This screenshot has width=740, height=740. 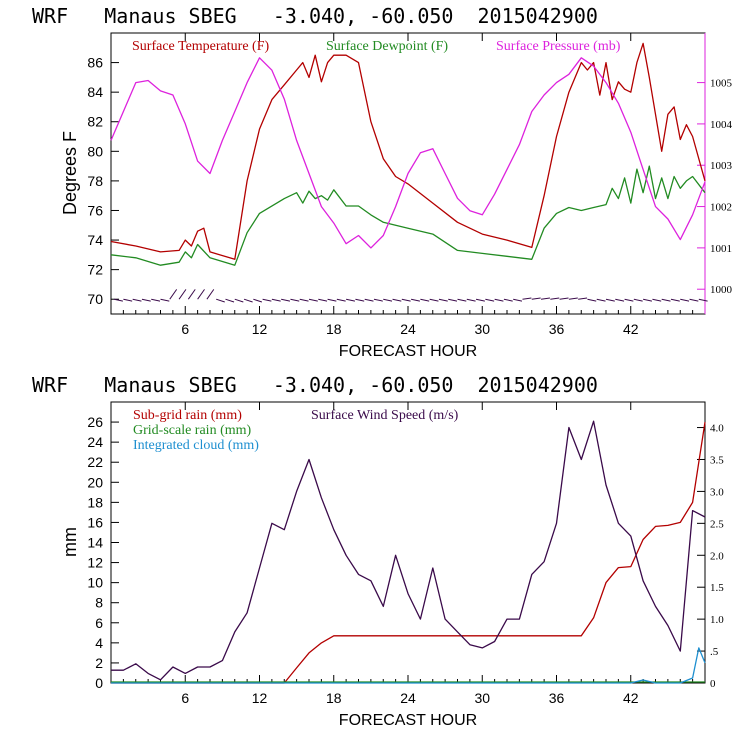 I want to click on y-tick-label: 10, so click(x=95, y=583).